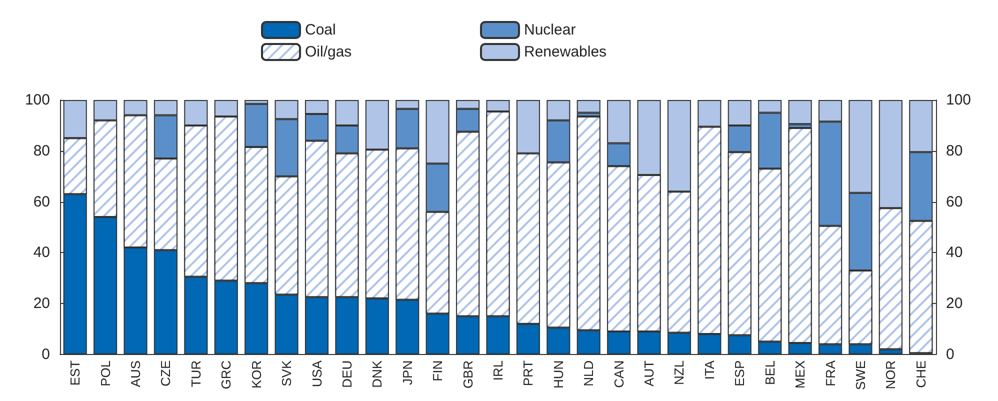  I want to click on legend-label: Coal, so click(320, 30).